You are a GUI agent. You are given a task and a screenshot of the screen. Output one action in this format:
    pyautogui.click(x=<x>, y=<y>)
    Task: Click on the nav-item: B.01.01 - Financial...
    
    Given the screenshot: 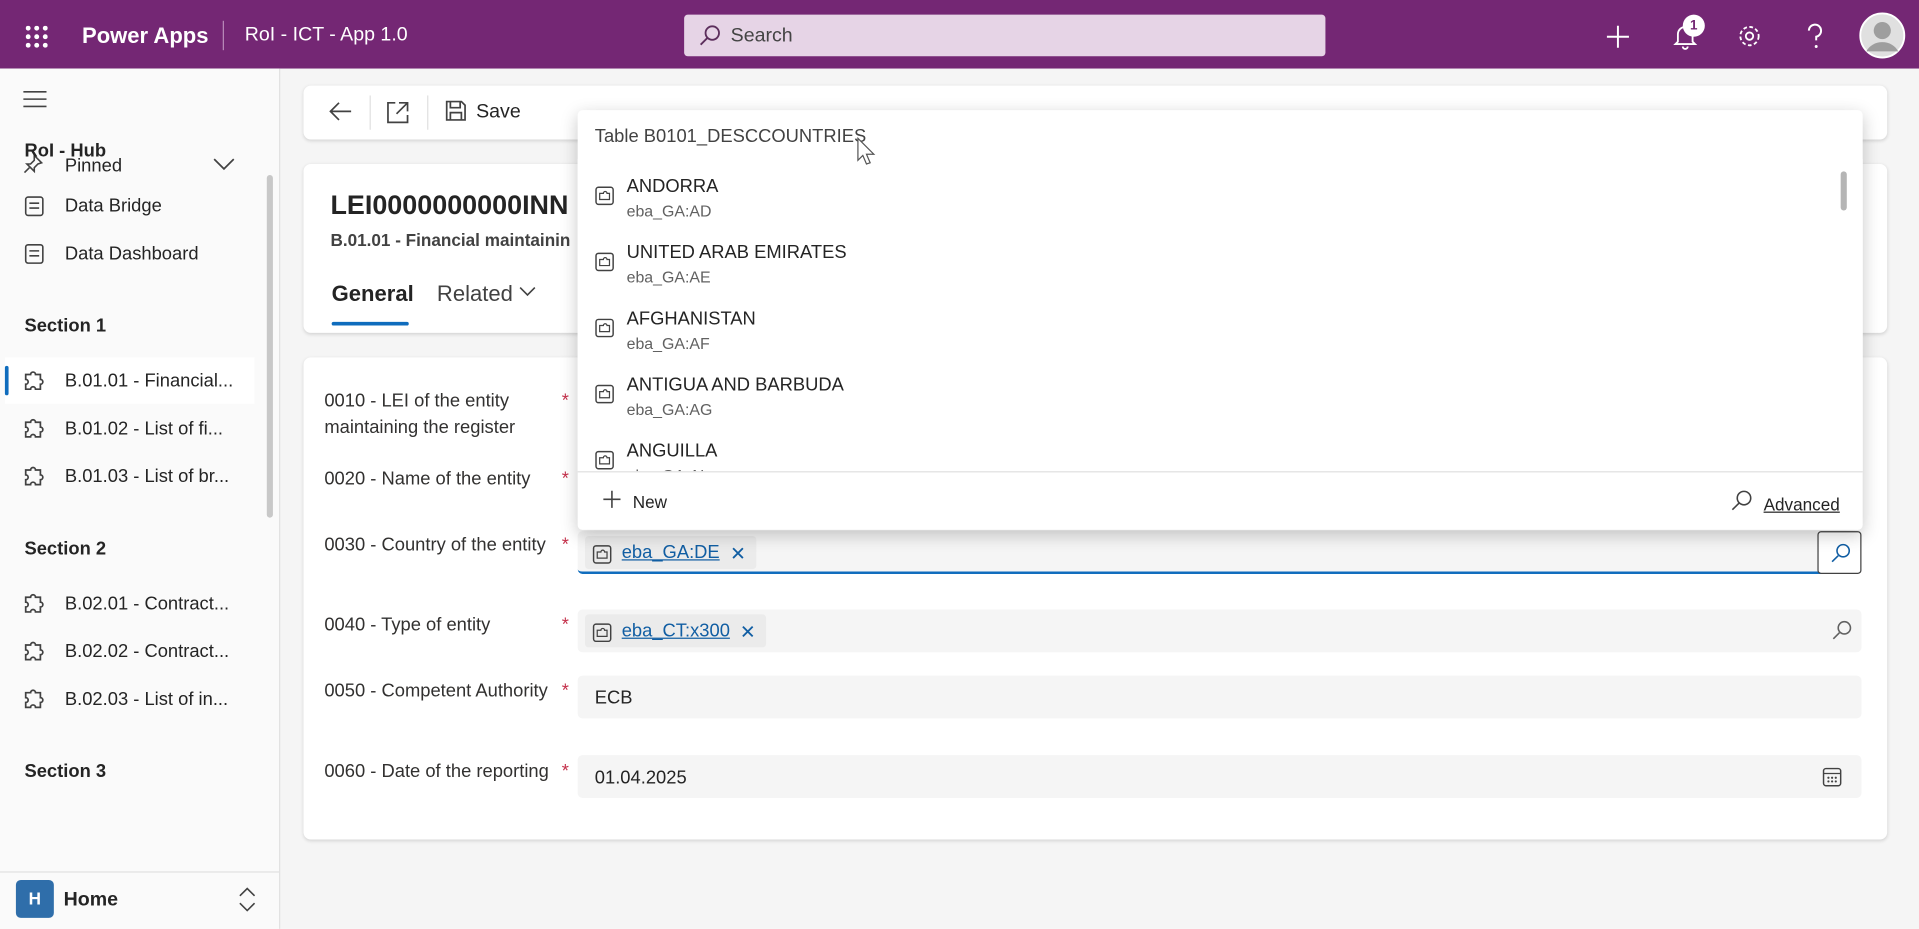 What is the action you would take?
    pyautogui.click(x=129, y=380)
    